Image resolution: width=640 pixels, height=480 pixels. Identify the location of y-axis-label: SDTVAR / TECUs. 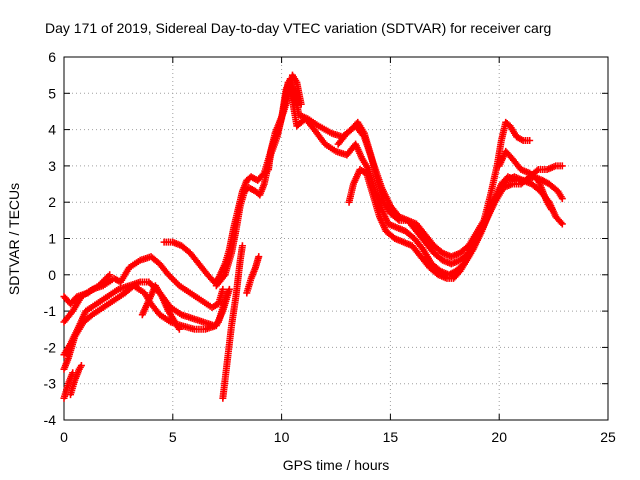
(14, 239).